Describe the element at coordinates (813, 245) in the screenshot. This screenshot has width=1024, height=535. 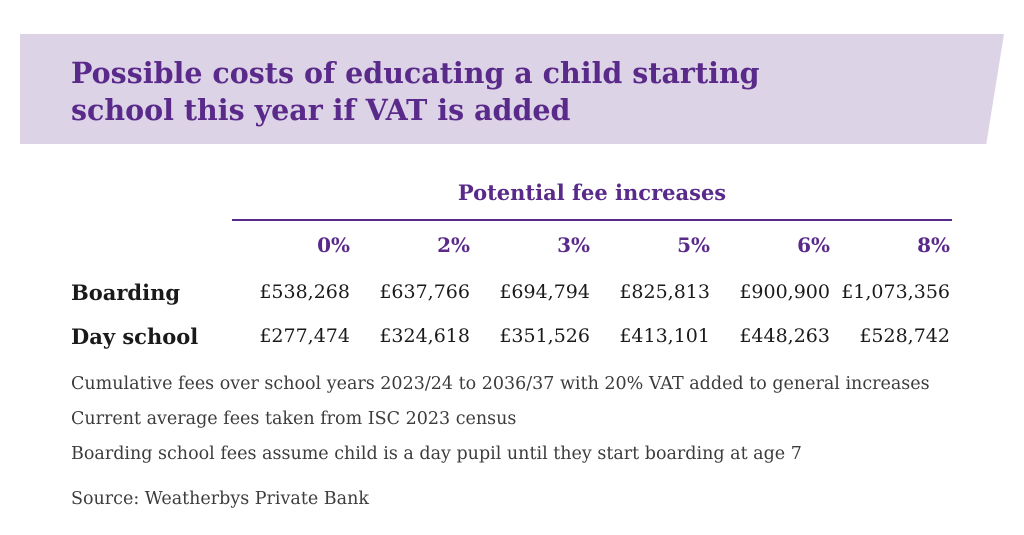
I see `column-header: 6%` at that location.